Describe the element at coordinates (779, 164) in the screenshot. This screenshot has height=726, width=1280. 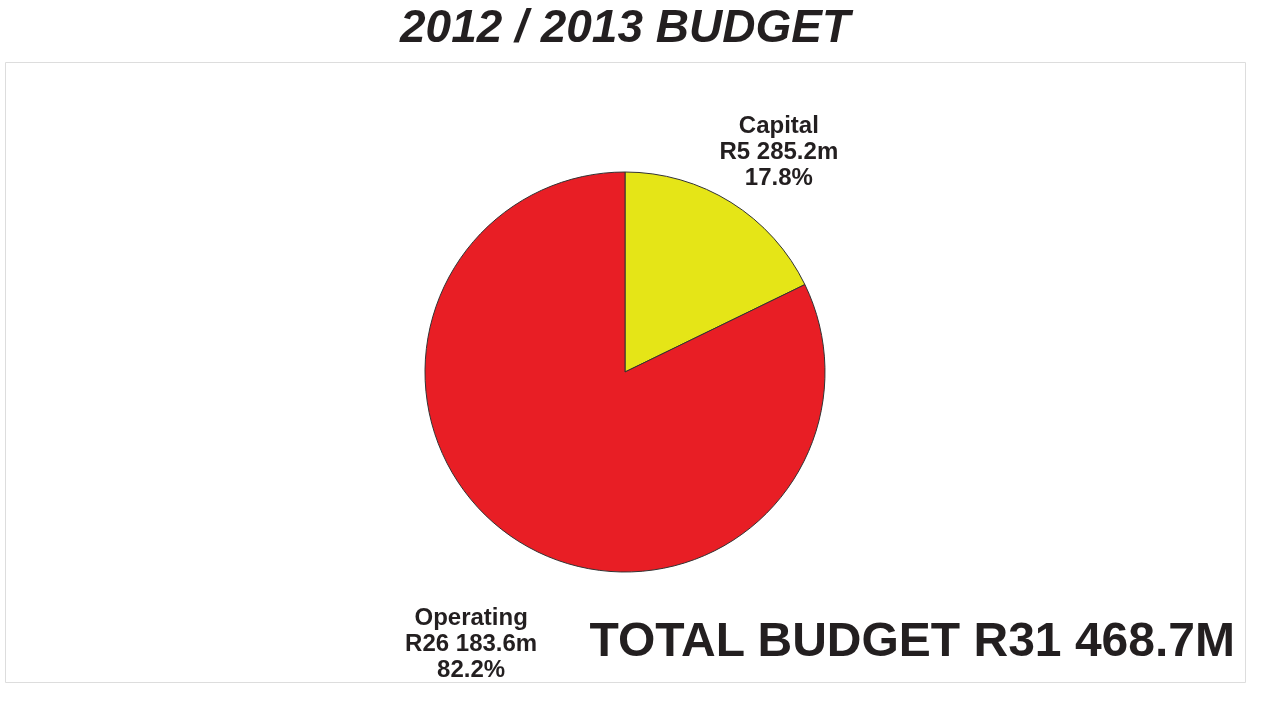
I see `data-label: R5 285.2m 17.8%` at that location.